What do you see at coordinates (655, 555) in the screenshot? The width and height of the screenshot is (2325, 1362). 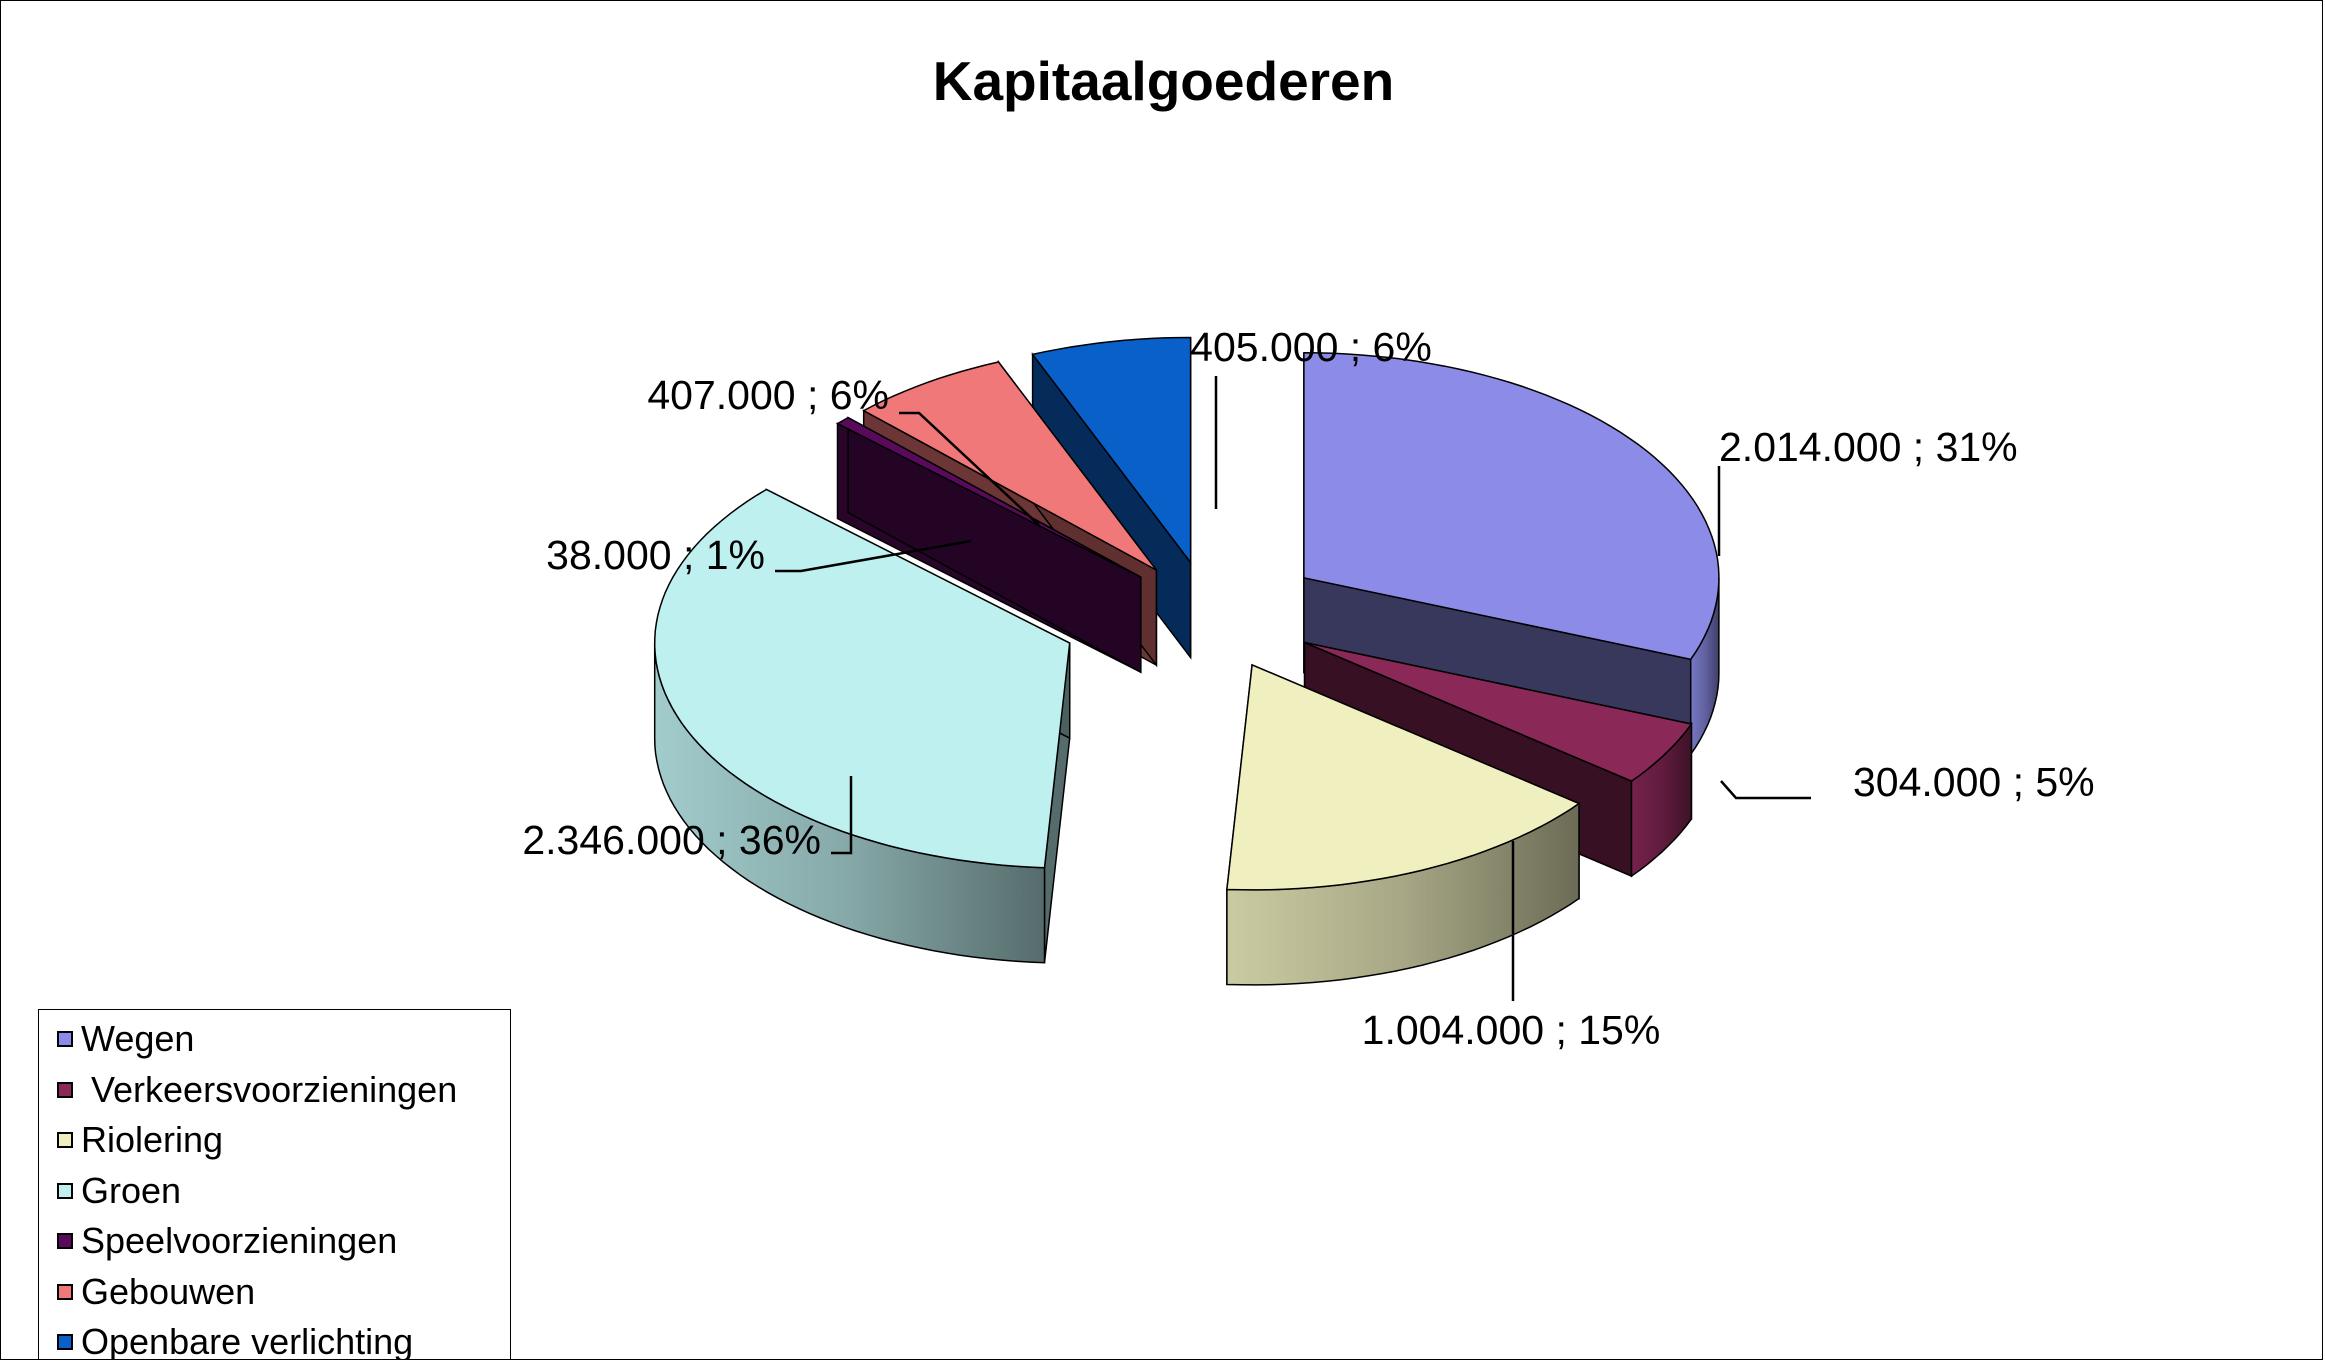 I see `data-label: 38.000 ; 1%` at bounding box center [655, 555].